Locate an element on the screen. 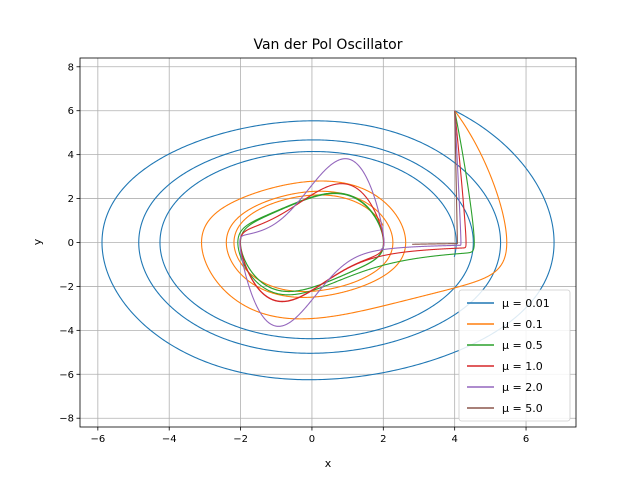 The width and height of the screenshot is (640, 480). x-tick-label: 6 is located at coordinates (526, 439).